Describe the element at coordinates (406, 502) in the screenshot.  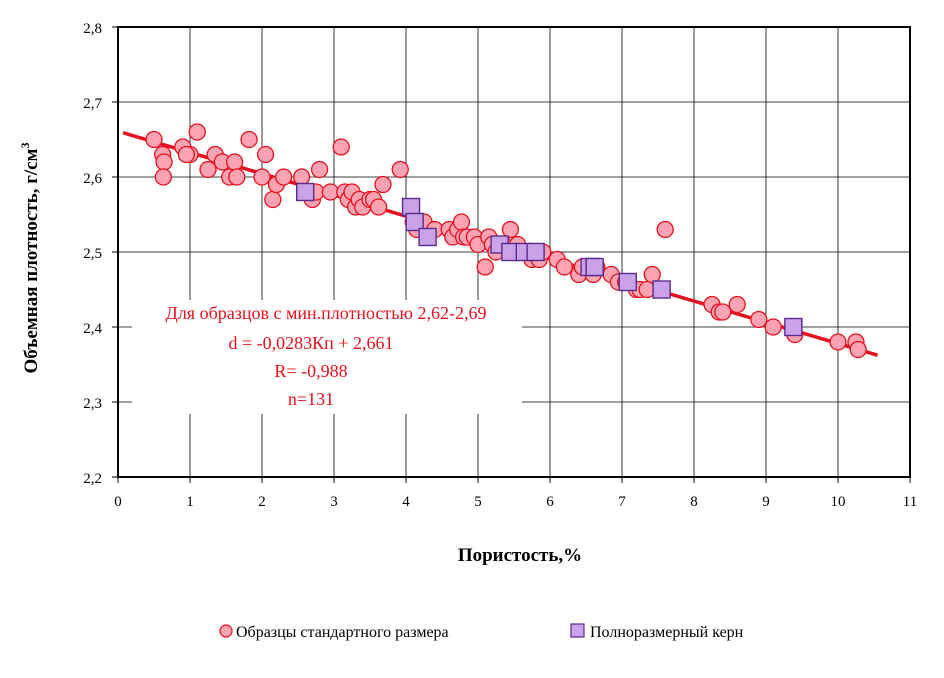
I see `x-tick-label: 4` at that location.